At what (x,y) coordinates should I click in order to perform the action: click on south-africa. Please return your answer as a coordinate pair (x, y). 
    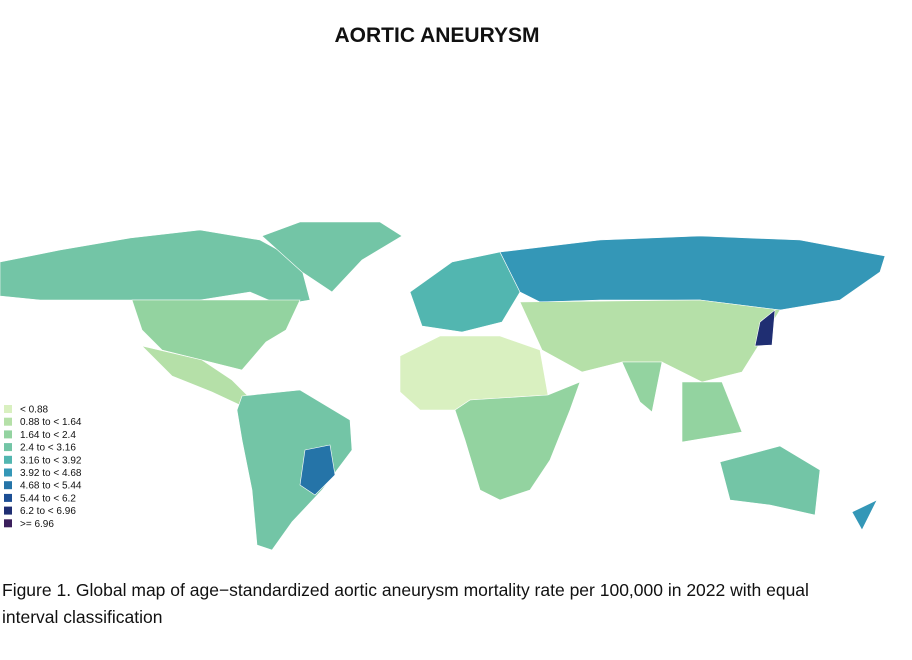
    Looking at the image, I should click on (517, 441).